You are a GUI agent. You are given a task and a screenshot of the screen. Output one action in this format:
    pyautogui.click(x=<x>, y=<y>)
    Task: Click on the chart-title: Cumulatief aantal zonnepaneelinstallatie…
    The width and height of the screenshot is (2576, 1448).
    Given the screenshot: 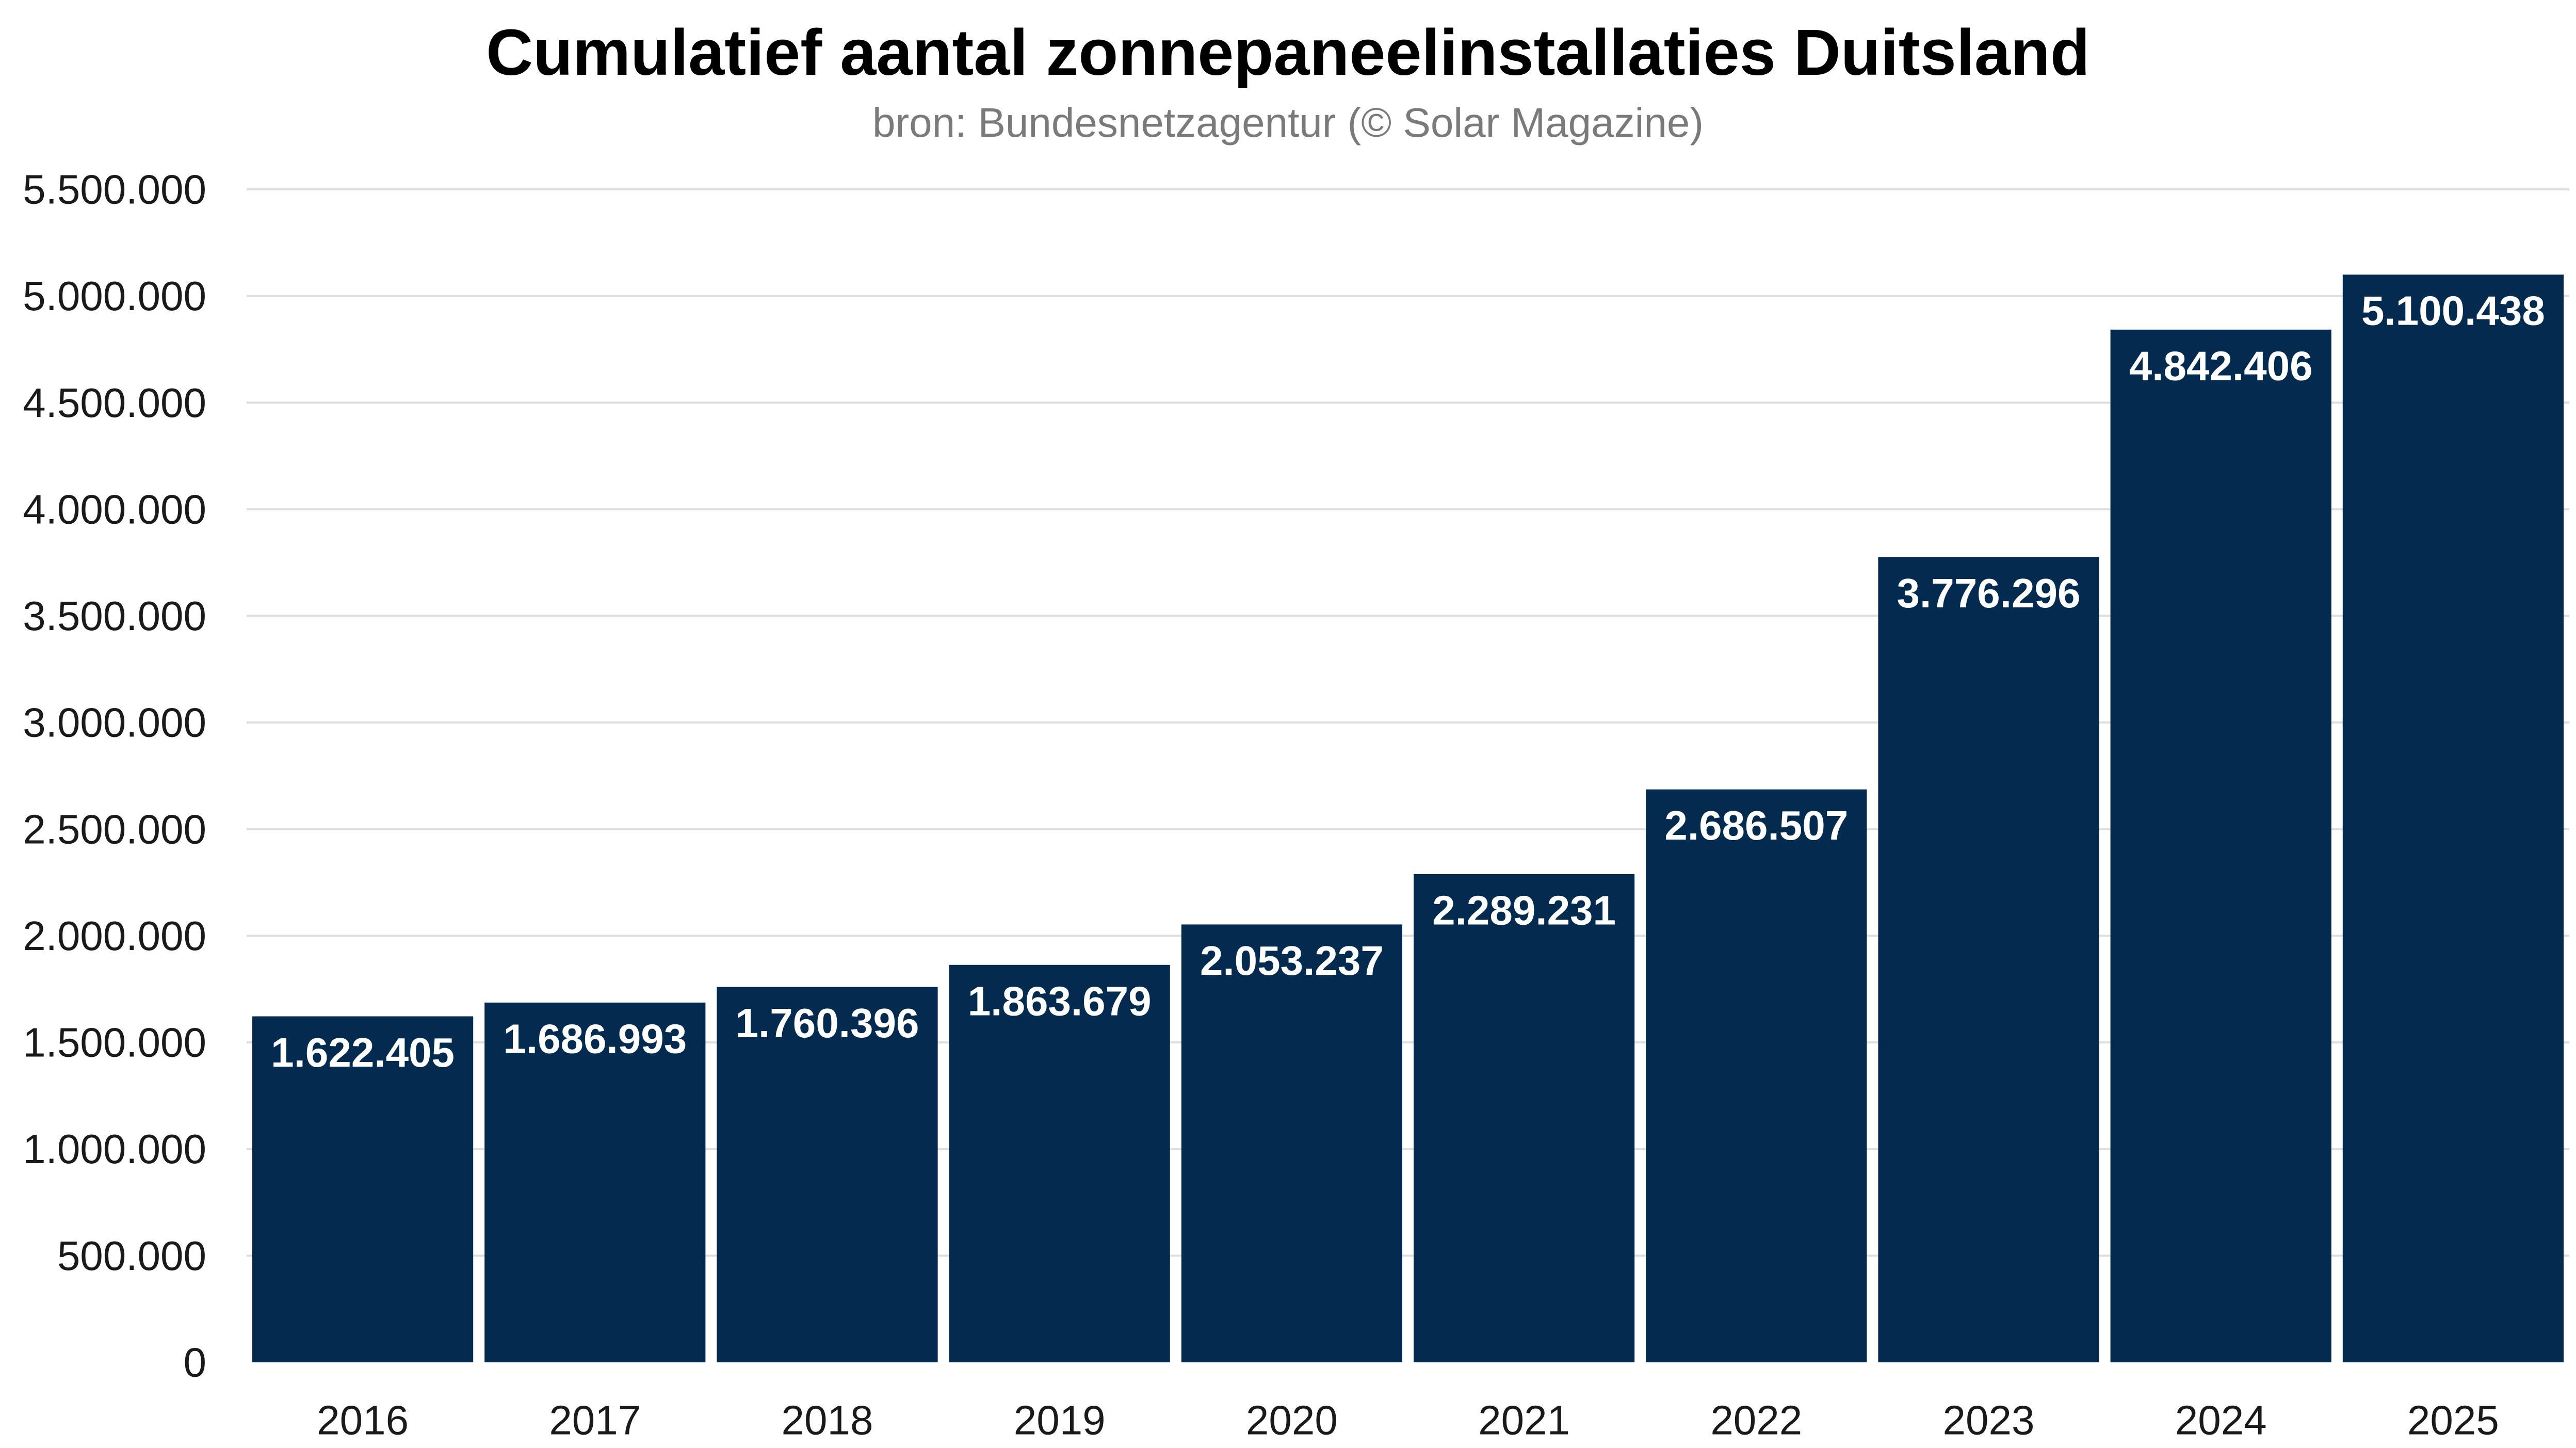 What is the action you would take?
    pyautogui.click(x=1288, y=52)
    